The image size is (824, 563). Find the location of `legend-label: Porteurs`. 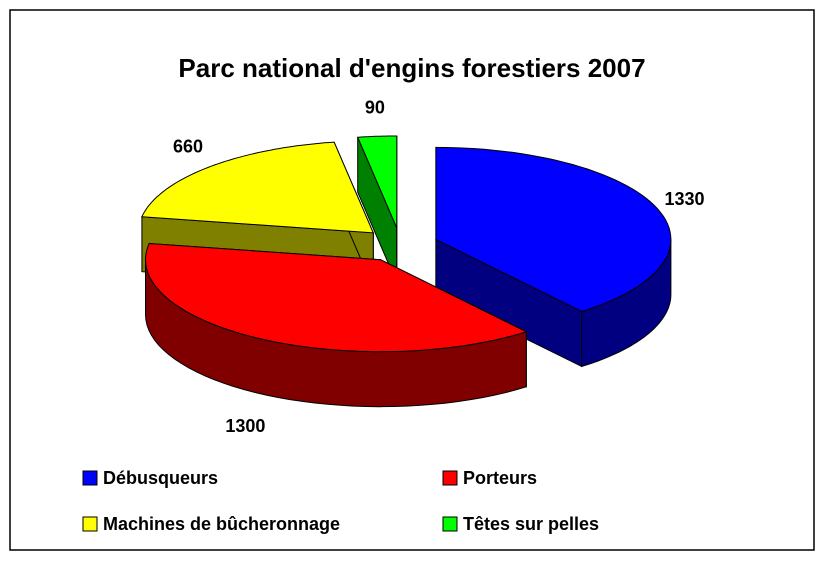

legend-label: Porteurs is located at coordinates (500, 478).